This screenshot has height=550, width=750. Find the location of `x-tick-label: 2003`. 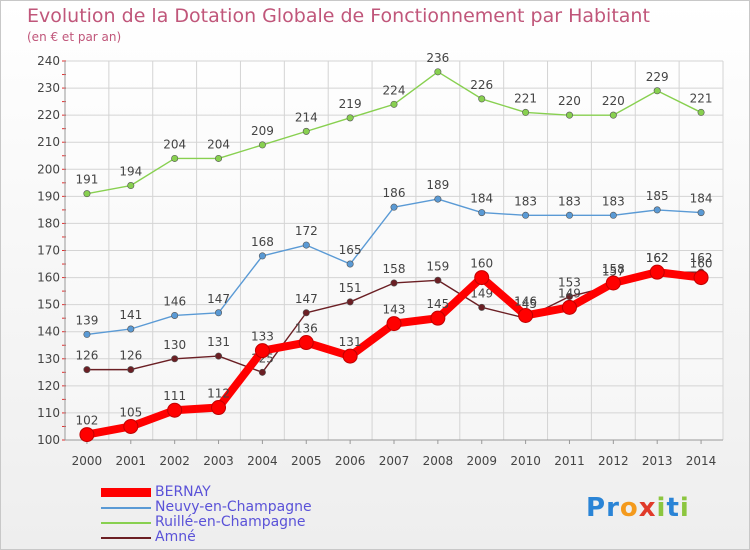

x-tick-label: 2003 is located at coordinates (218, 461).